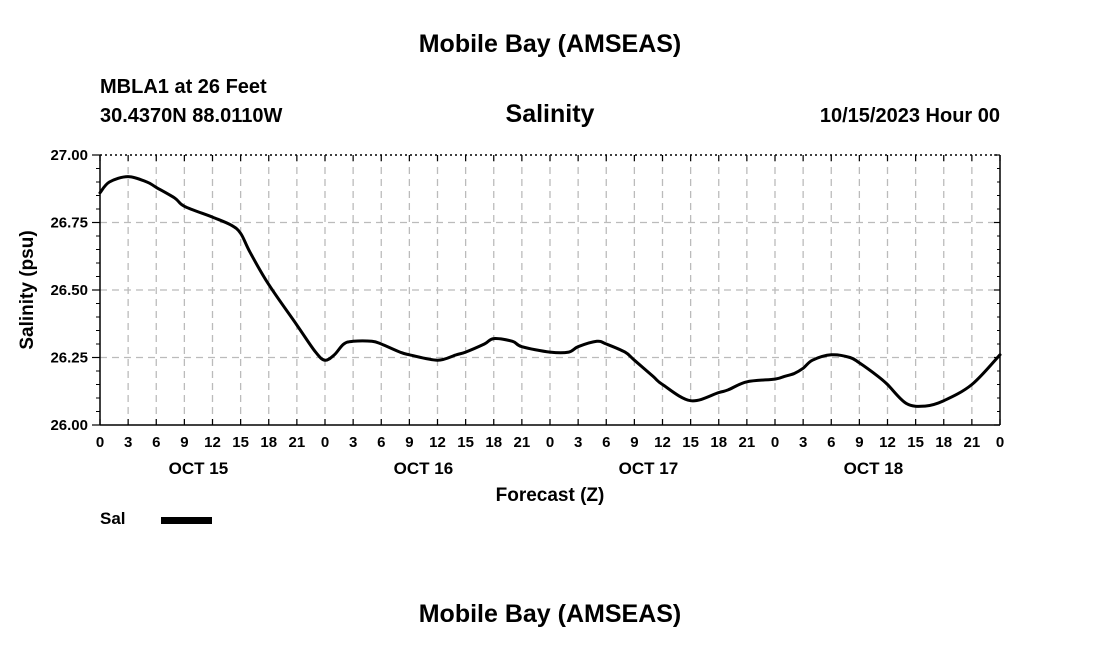 Image resolution: width=1100 pixels, height=650 pixels. What do you see at coordinates (69, 155) in the screenshot?
I see `y-tick-label: 27.00` at bounding box center [69, 155].